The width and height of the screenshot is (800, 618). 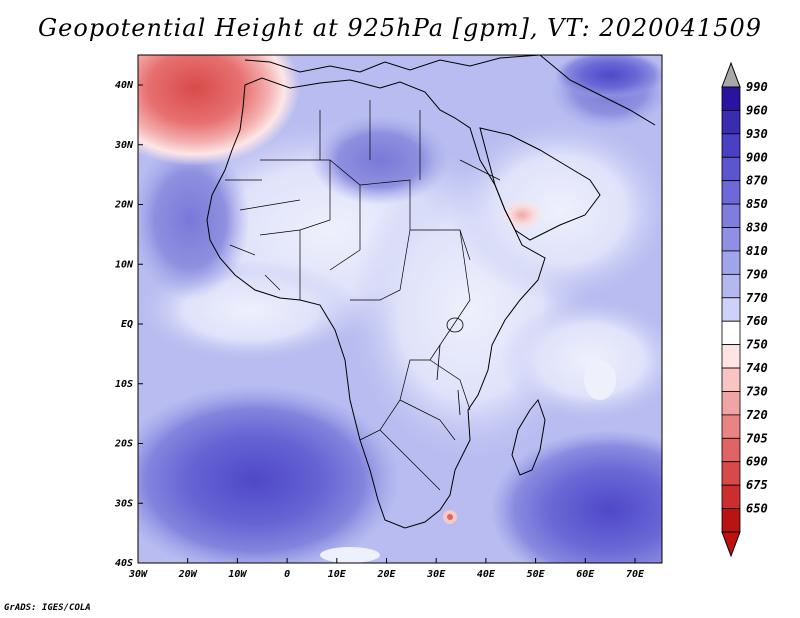 What do you see at coordinates (757, 415) in the screenshot?
I see `colorbar-label: 720` at bounding box center [757, 415].